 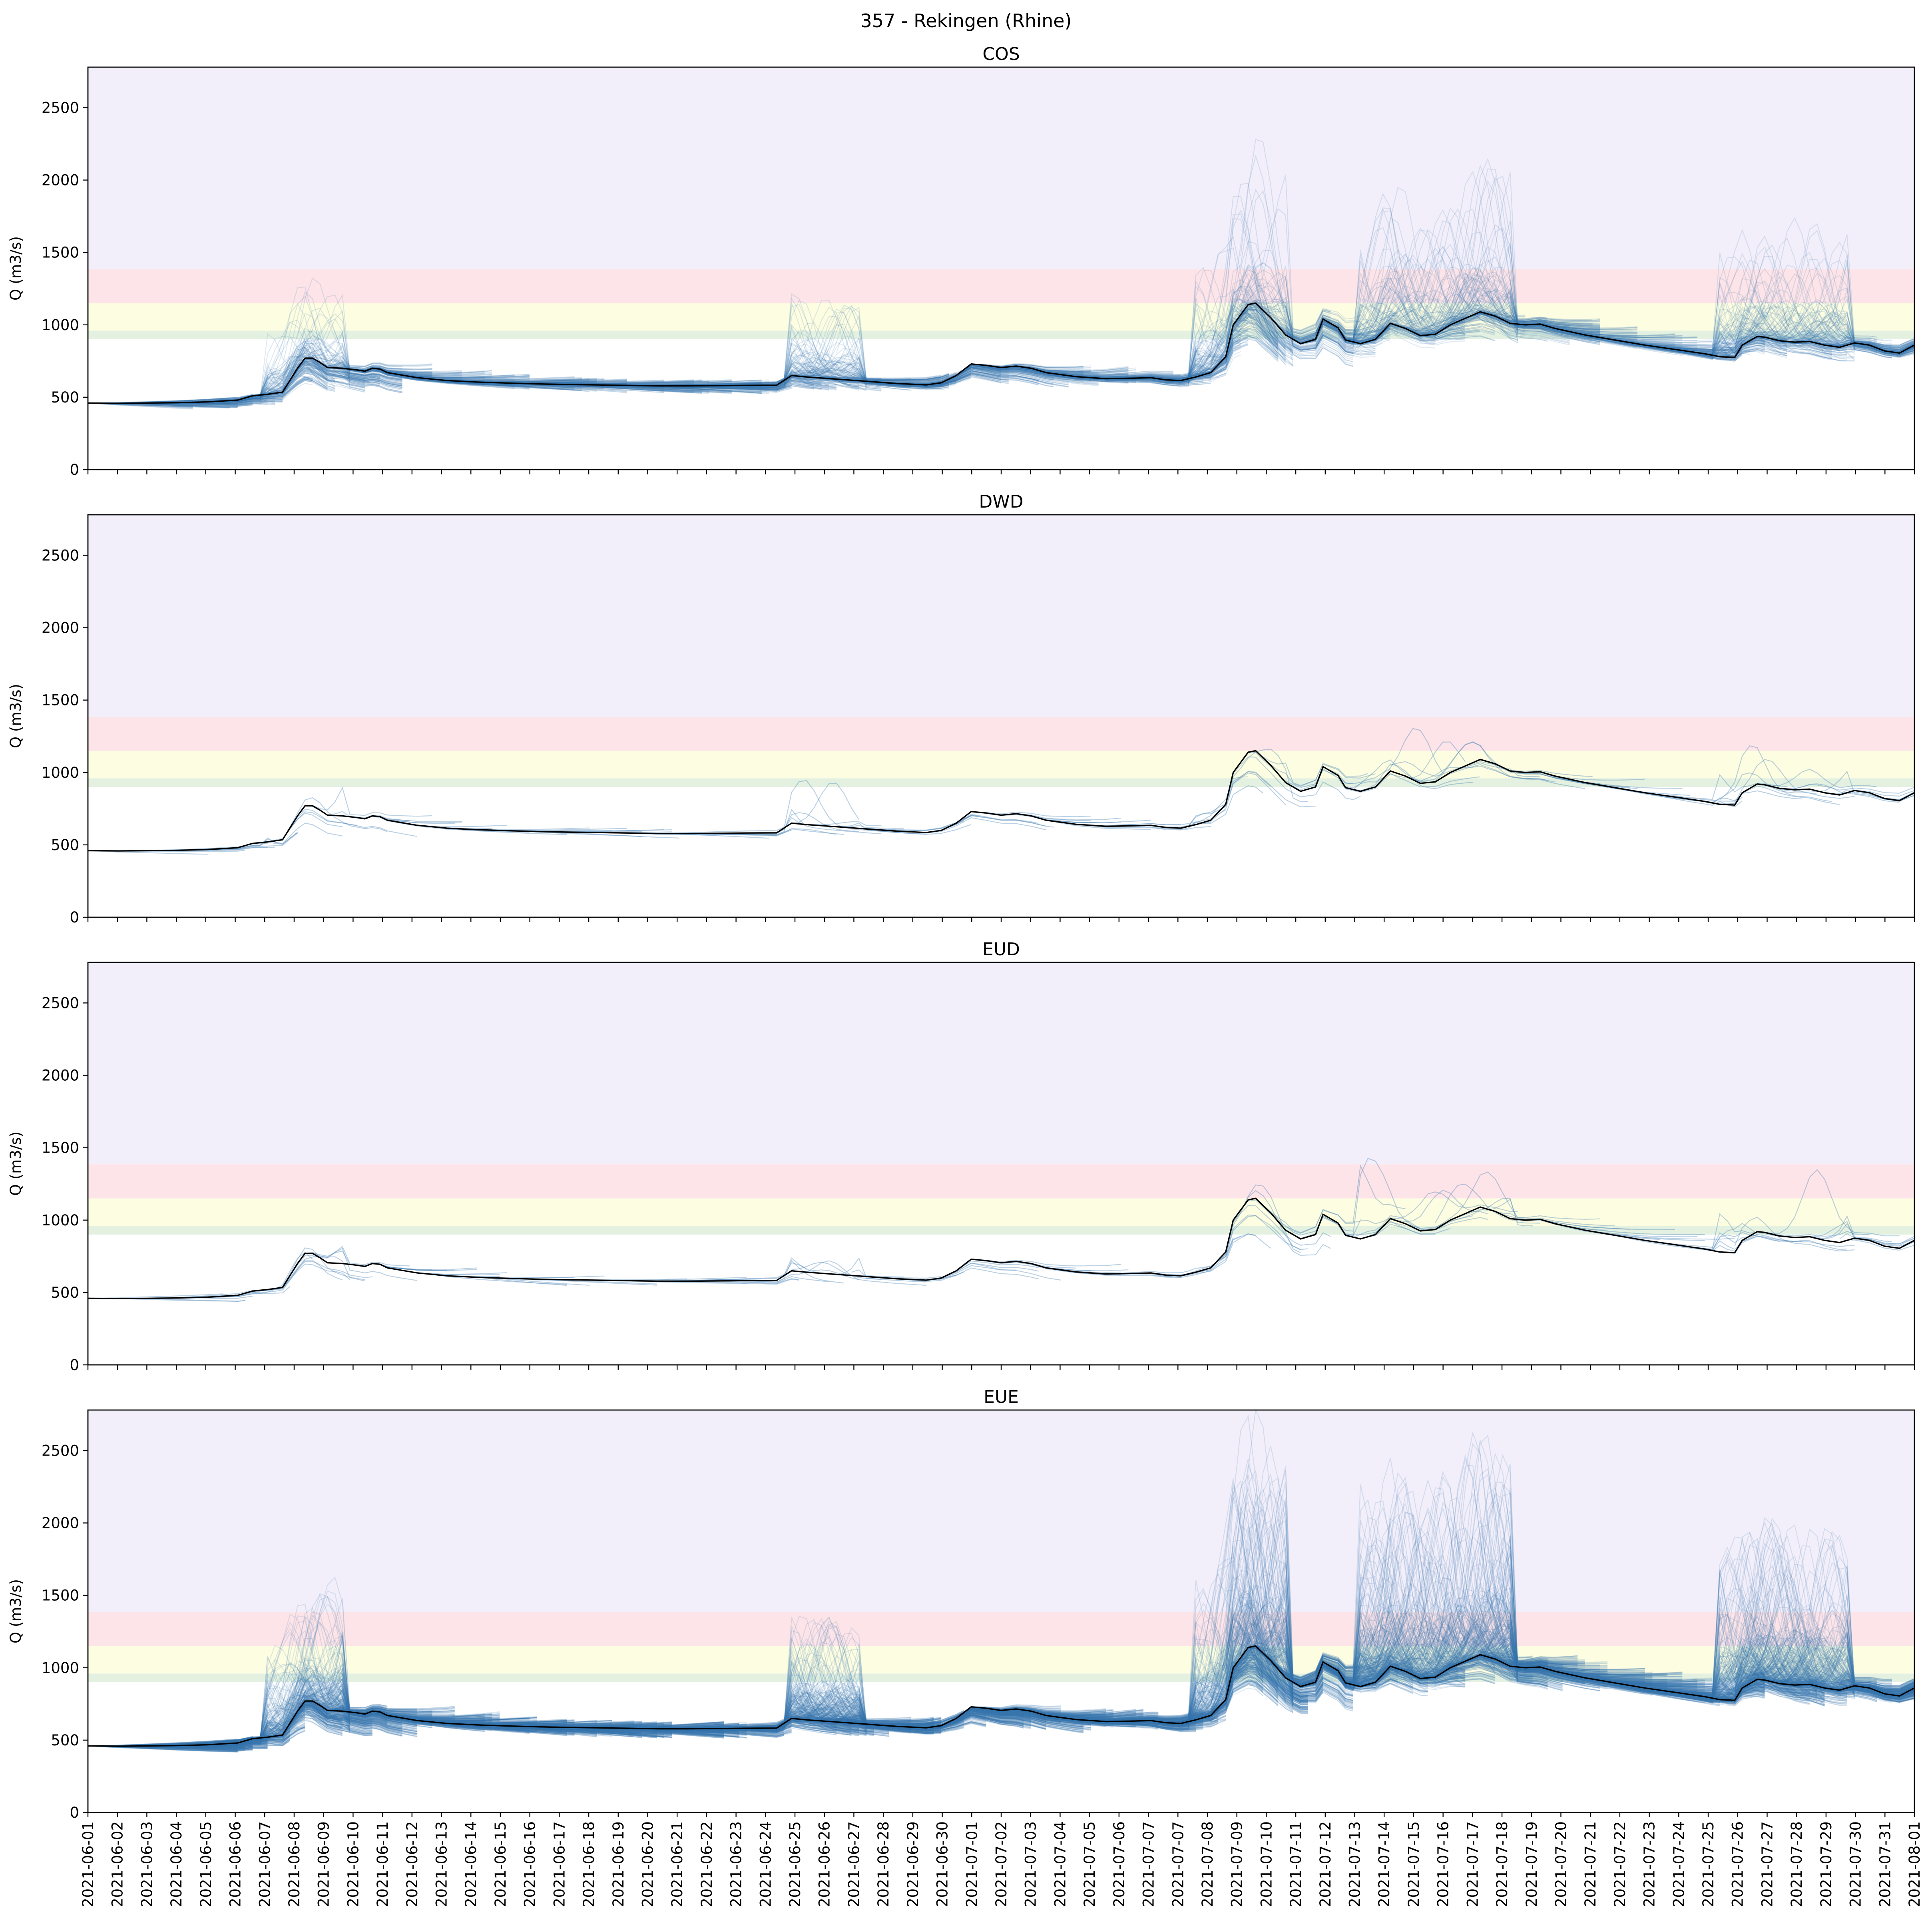 What do you see at coordinates (15, 1163) in the screenshot?
I see `y-axis-label: Q (m3/s)` at bounding box center [15, 1163].